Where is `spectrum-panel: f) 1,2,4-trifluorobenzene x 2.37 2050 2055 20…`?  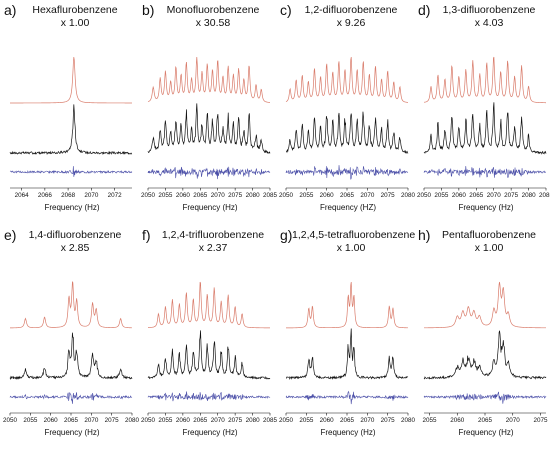 spectrum-panel: f) 1,2,4-trifluorobenzene x 2.37 2050 2055 20… is located at coordinates (209, 332).